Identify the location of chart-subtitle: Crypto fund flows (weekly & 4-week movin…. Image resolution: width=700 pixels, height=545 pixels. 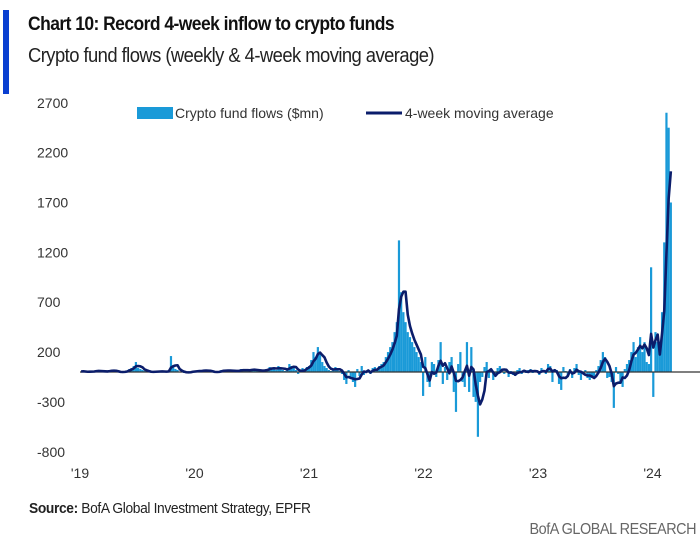
(231, 56).